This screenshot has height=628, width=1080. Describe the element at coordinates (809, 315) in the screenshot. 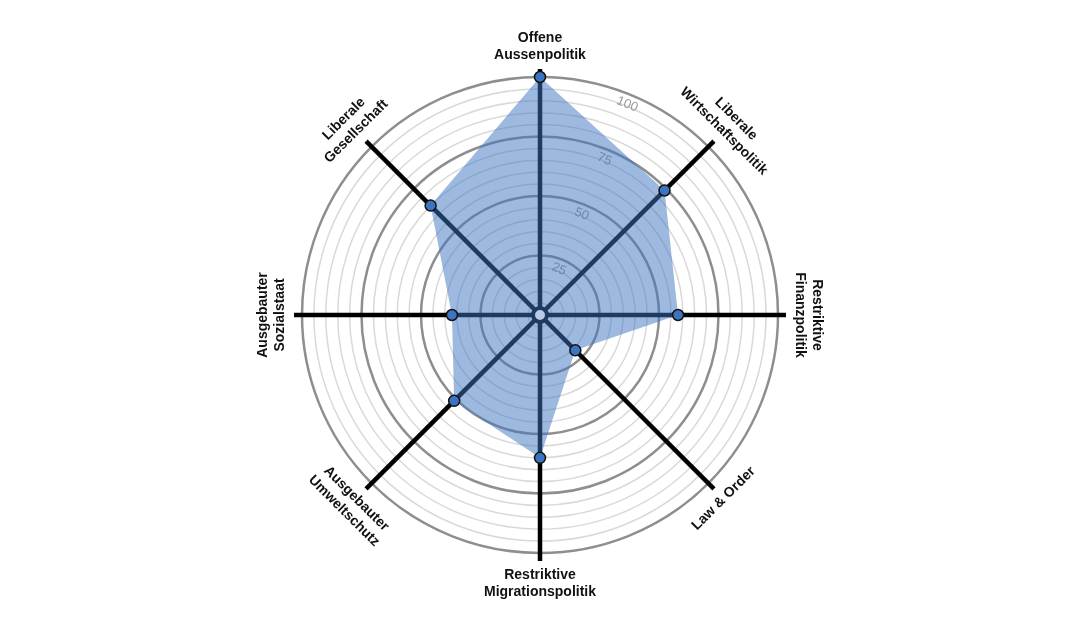

I see `spoke-label: Restriktive Finanzpolitik` at that location.